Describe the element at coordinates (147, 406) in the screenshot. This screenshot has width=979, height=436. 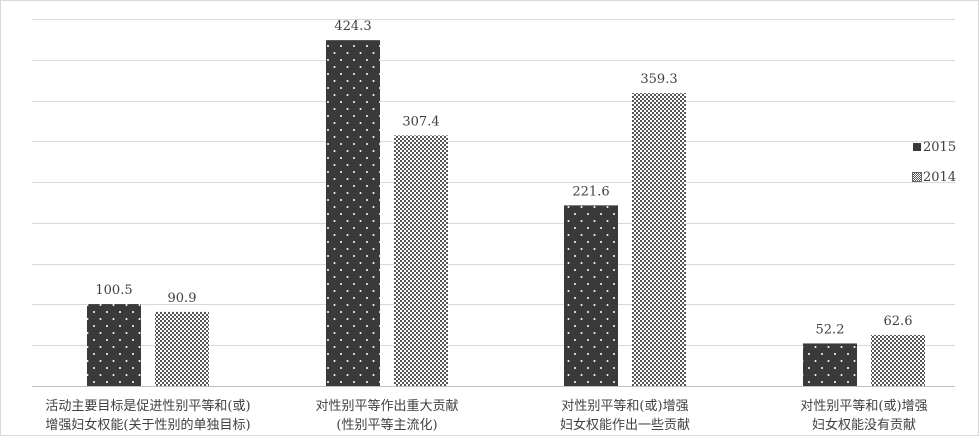
I see `category-label-1-line-1: 活动主要目标是促进性别平等和(或)` at that location.